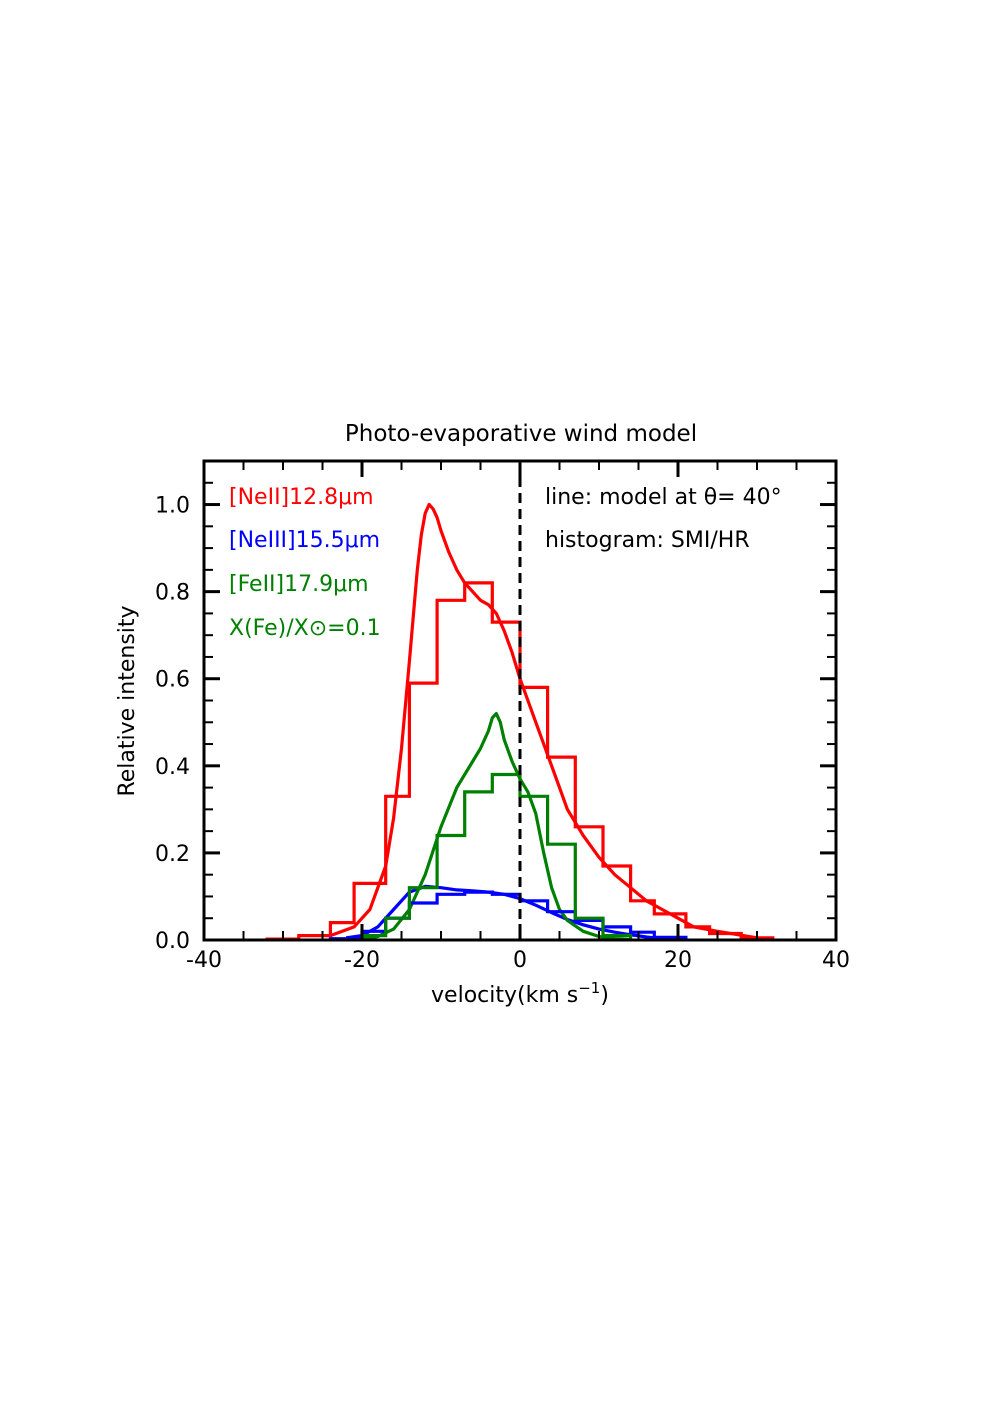 The height and width of the screenshot is (1410, 997). Describe the element at coordinates (204, 960) in the screenshot. I see `x-tick-label: -40` at that location.